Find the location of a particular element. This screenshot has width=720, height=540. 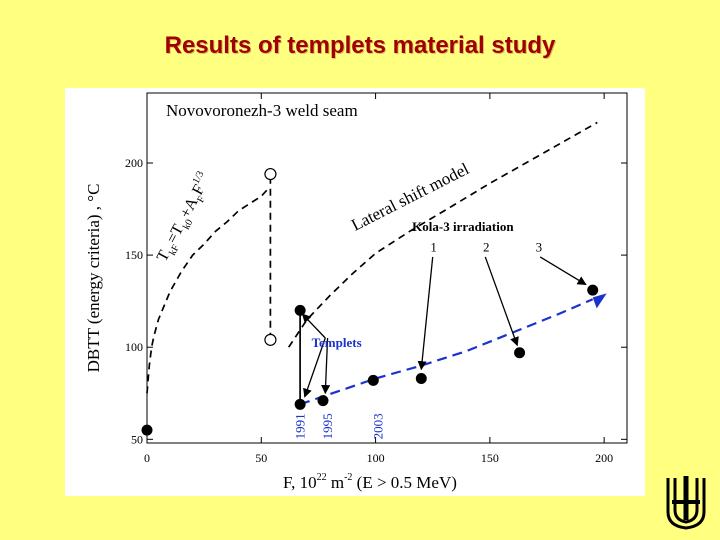

trend-arrowhead is located at coordinates (599, 301).